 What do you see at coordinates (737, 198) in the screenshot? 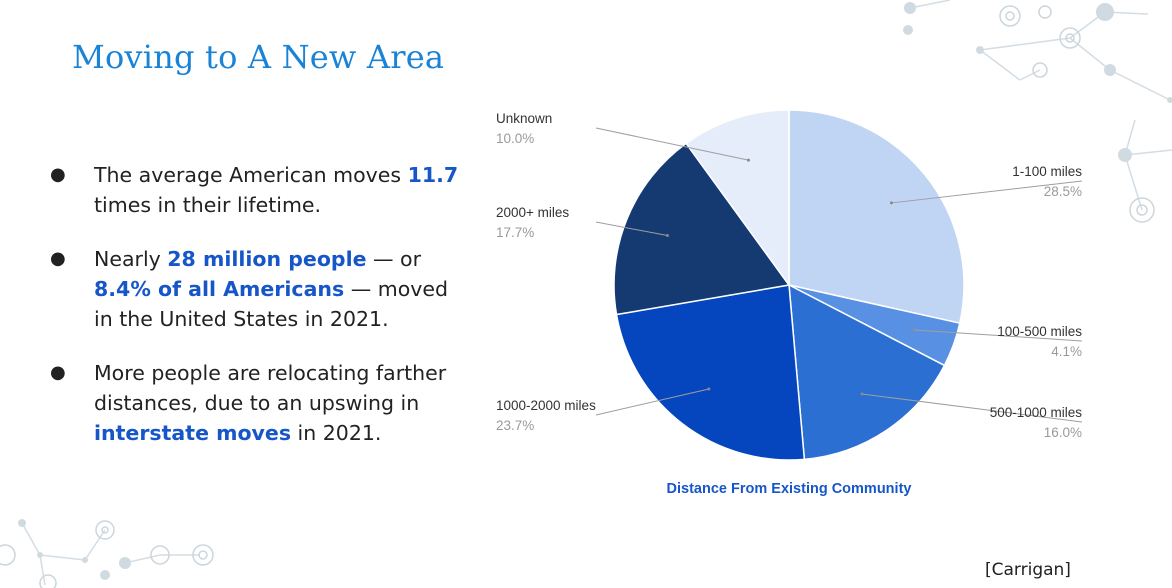
I see `pie-slice-unknown` at bounding box center [737, 198].